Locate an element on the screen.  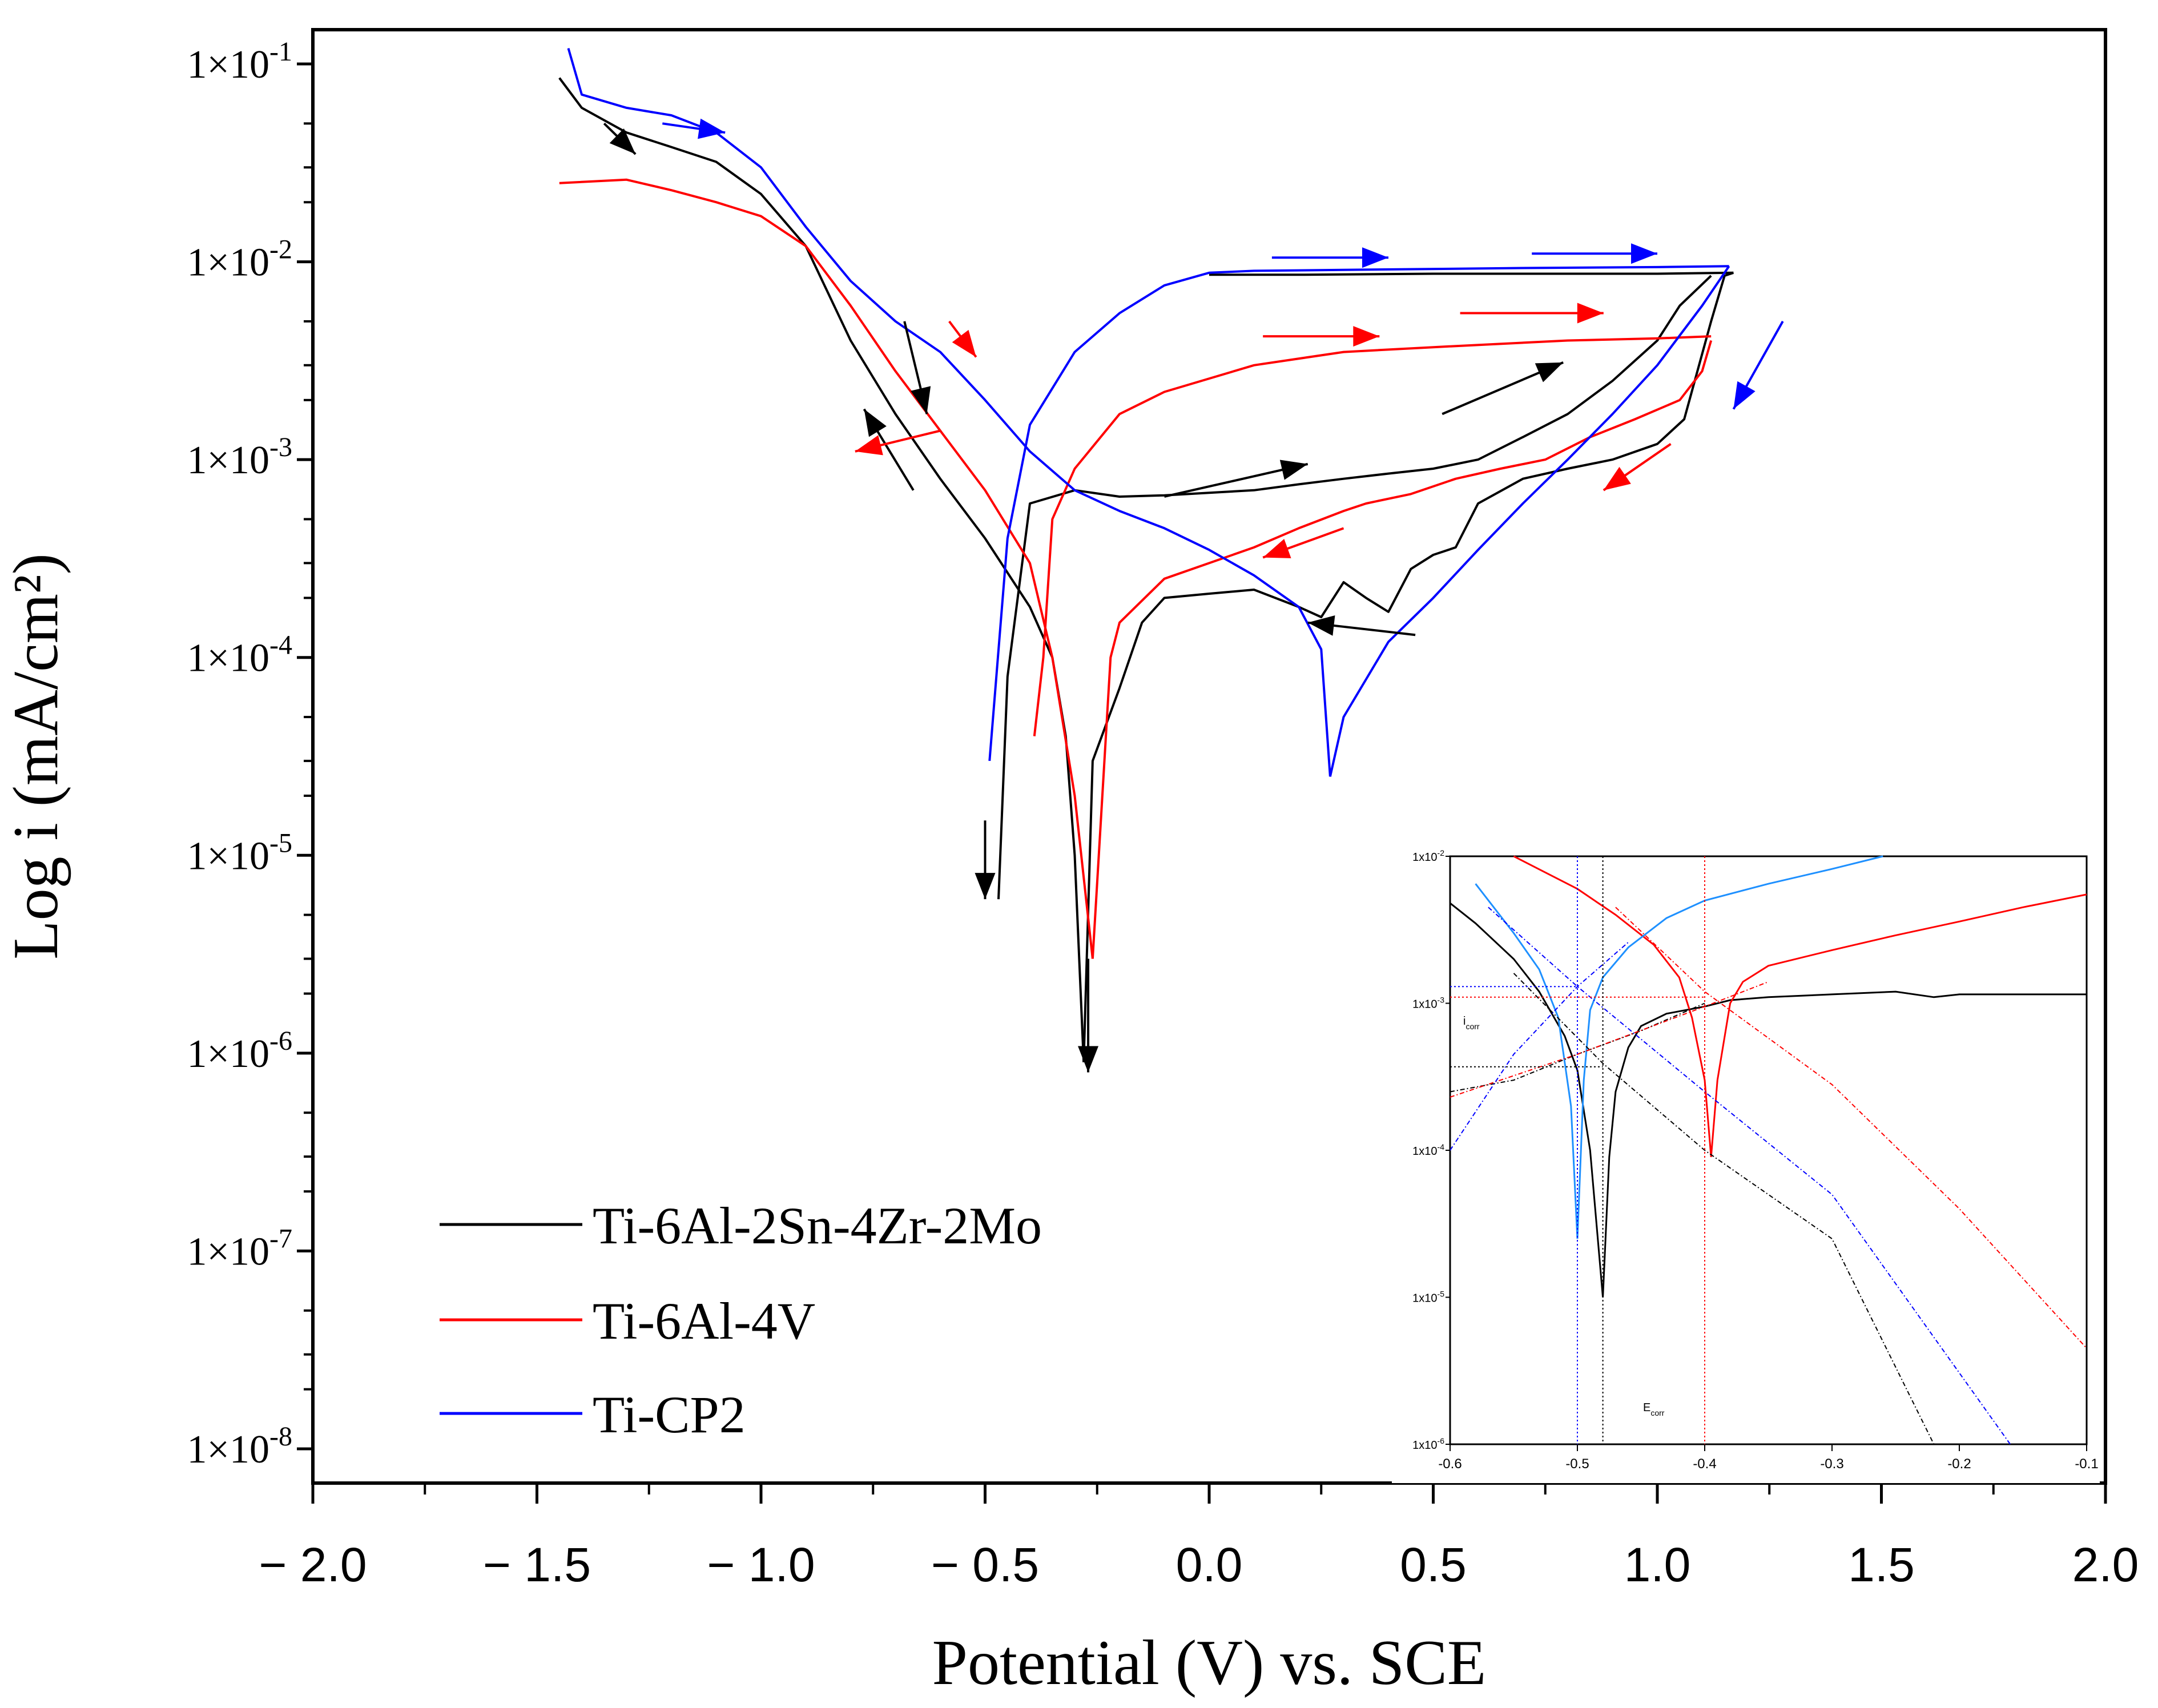
y-tick-label: 1×10⁻⁴ is located at coordinates (239, 655).